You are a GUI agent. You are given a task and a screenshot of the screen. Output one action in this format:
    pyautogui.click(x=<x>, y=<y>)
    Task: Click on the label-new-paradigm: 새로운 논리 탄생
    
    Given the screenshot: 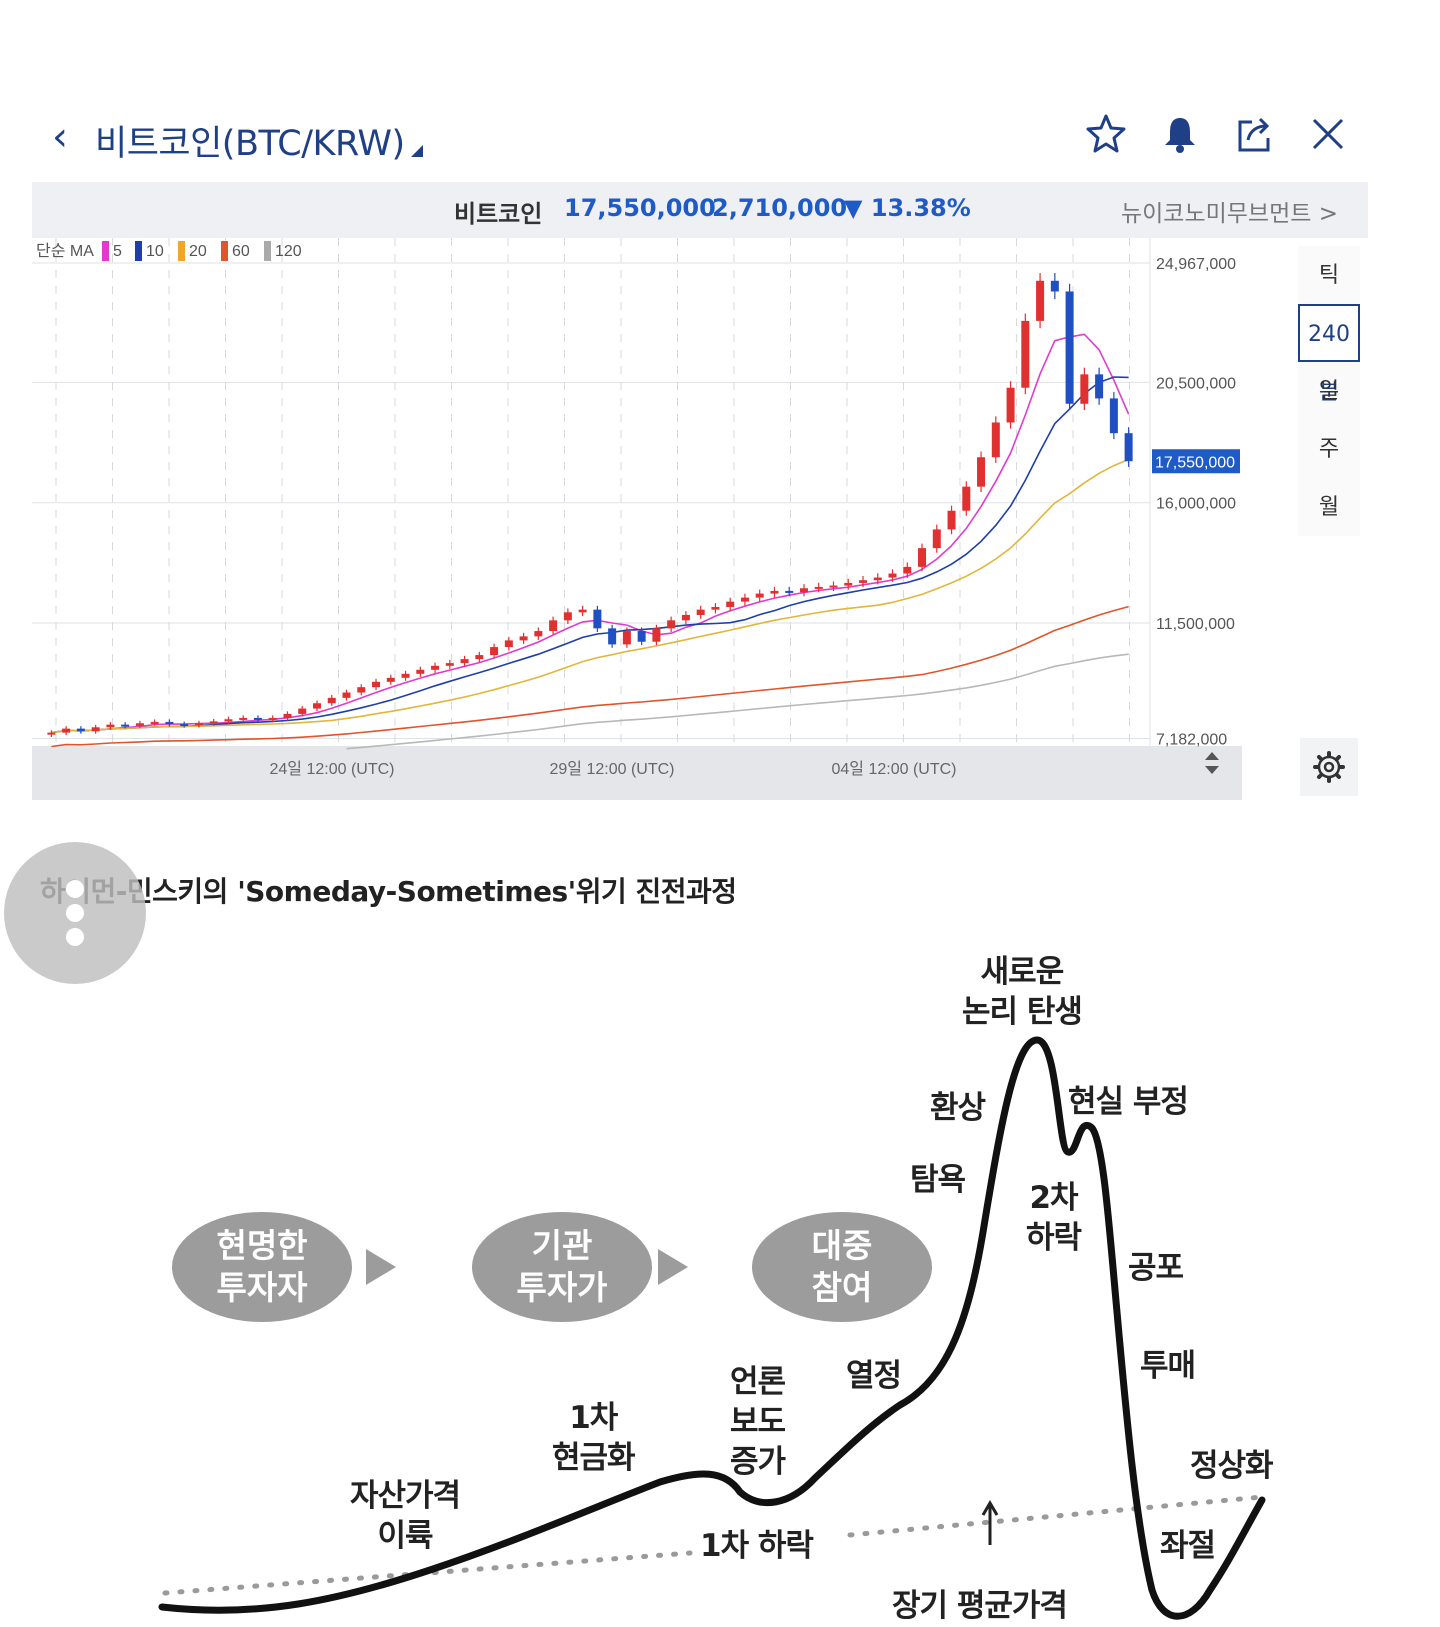 What is the action you would take?
    pyautogui.click(x=1022, y=992)
    